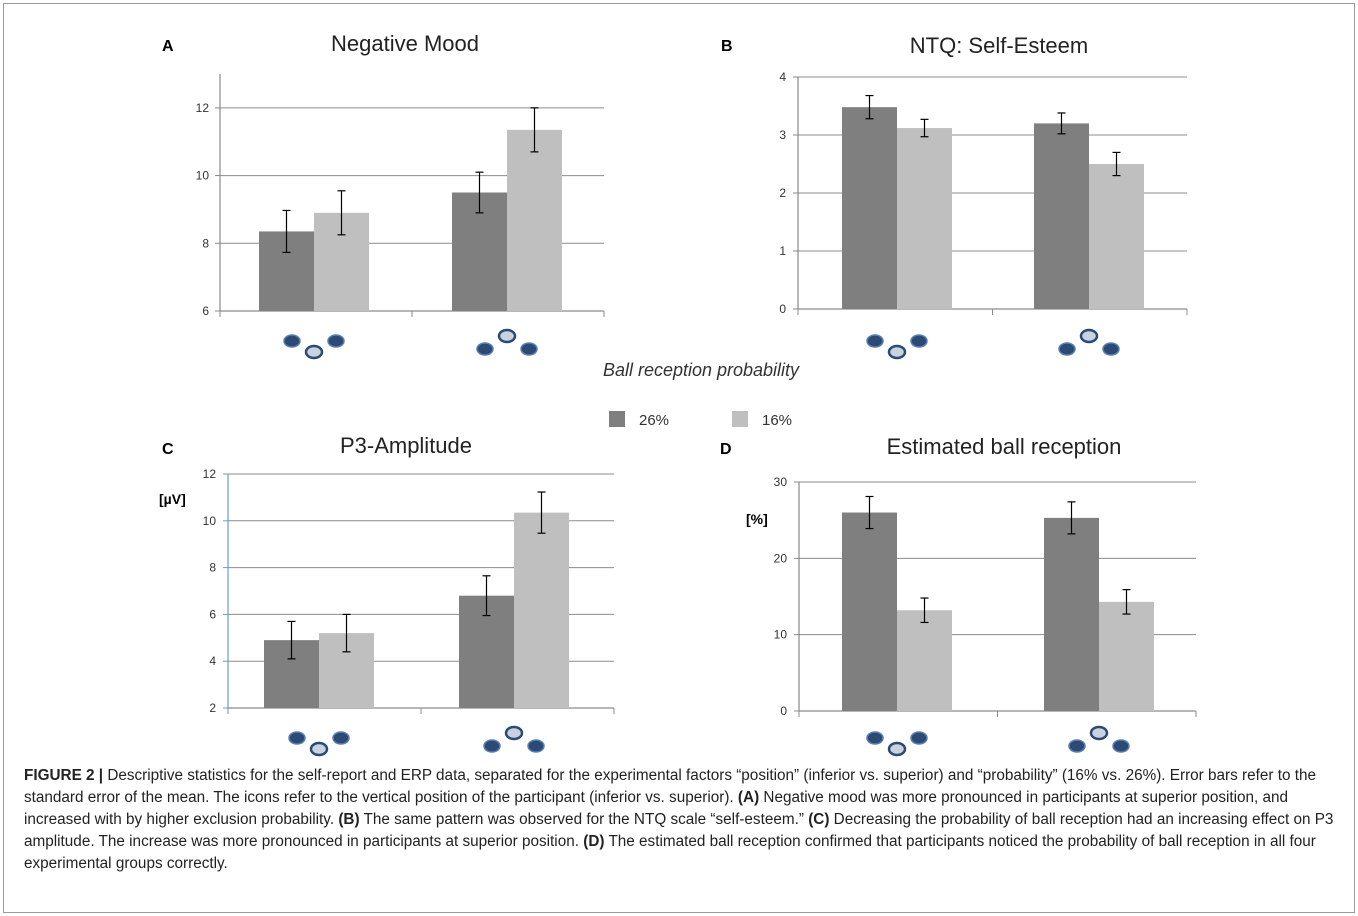 Image resolution: width=1358 pixels, height=916 pixels. I want to click on panel-b: B NTQ: Self-Esteem 0 1 2 3 4, so click(954, 196).